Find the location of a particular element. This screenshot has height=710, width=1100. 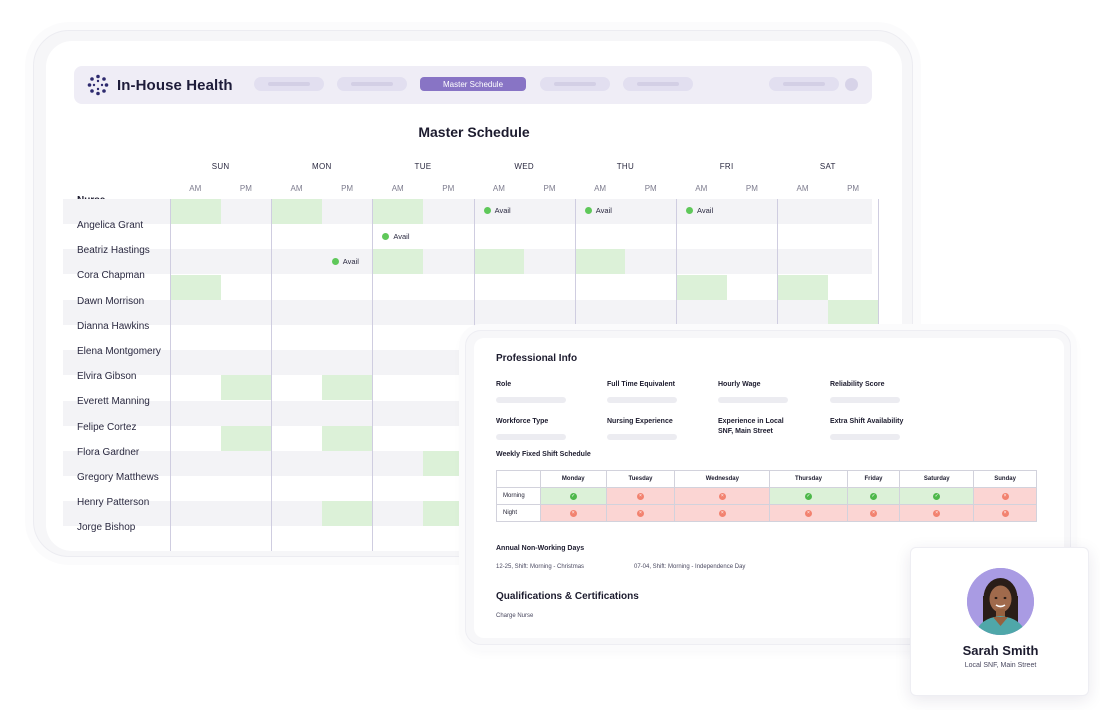

profile-location: Local SNF, Main Street is located at coordinates (1000, 665).